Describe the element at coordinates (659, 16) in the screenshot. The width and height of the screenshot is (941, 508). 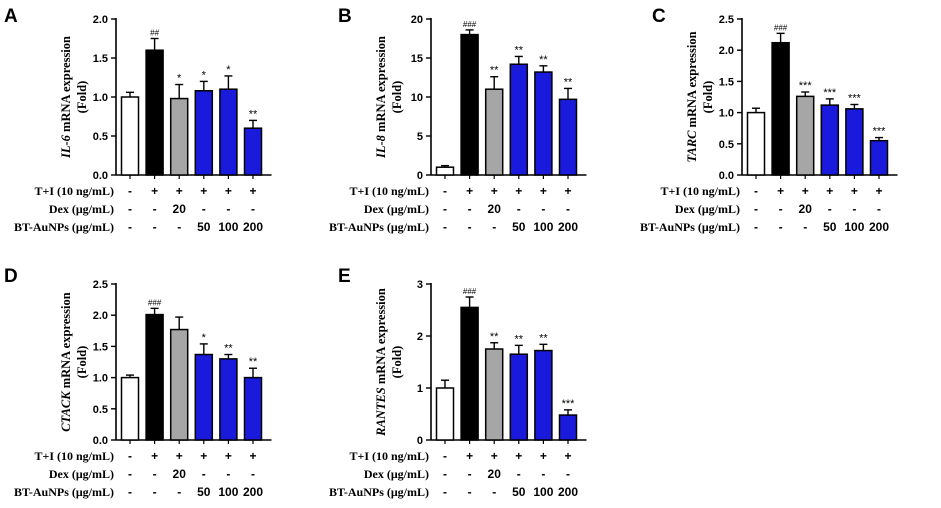
I see `panel-label: C` at that location.